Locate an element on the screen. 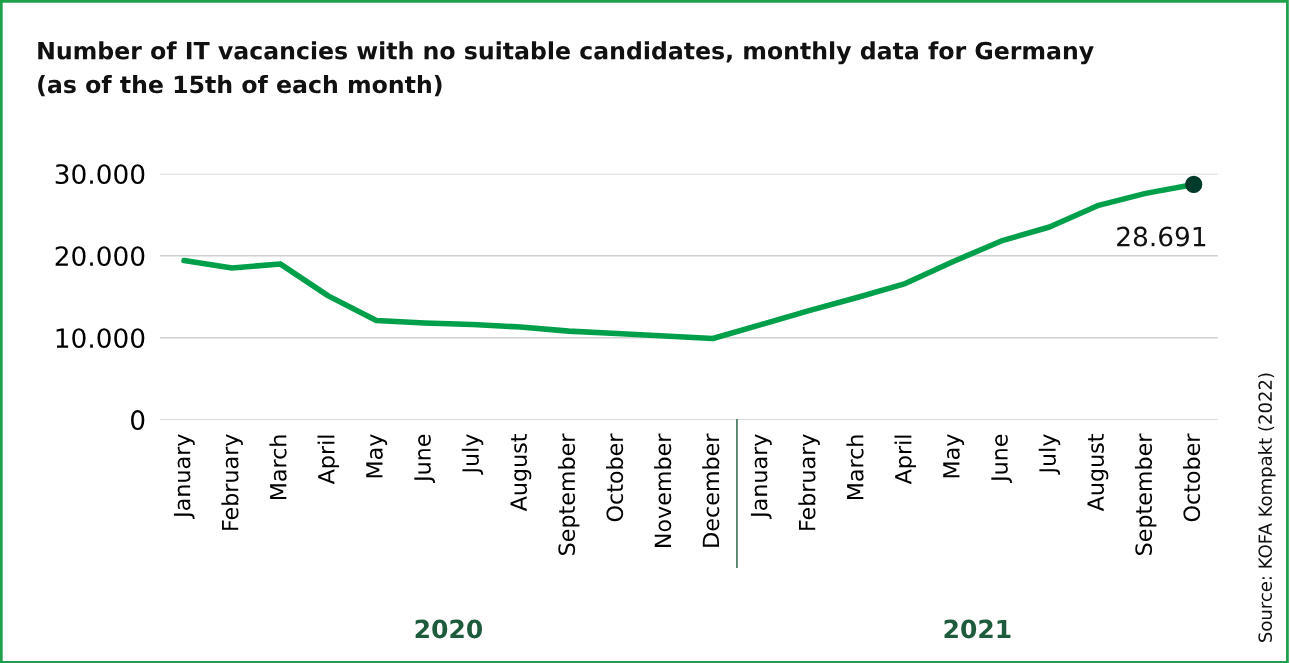  data-label: 28.691 is located at coordinates (1161, 236).